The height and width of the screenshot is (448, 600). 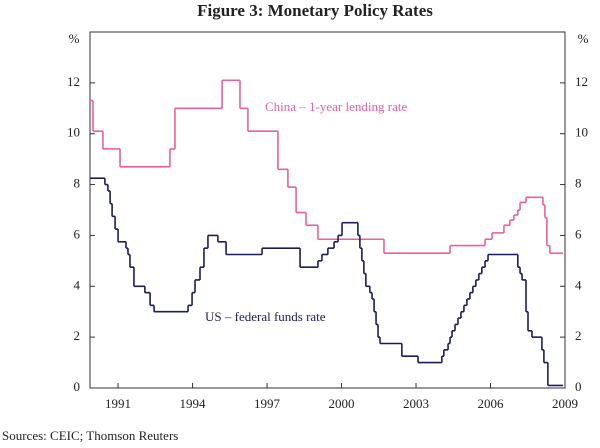 I want to click on y-tick-label: 10, so click(x=73, y=132).